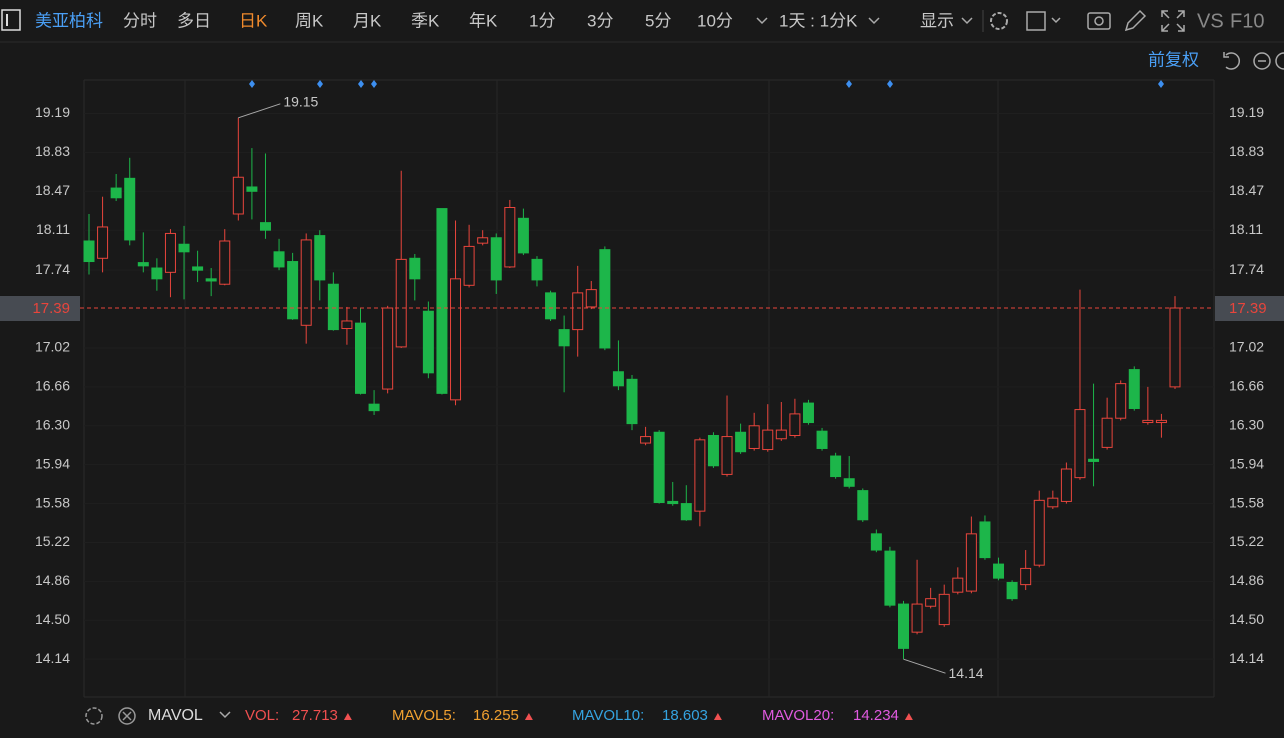 This screenshot has height=738, width=1284. What do you see at coordinates (262, 715) in the screenshot?
I see `indicator-label: VOL:` at bounding box center [262, 715].